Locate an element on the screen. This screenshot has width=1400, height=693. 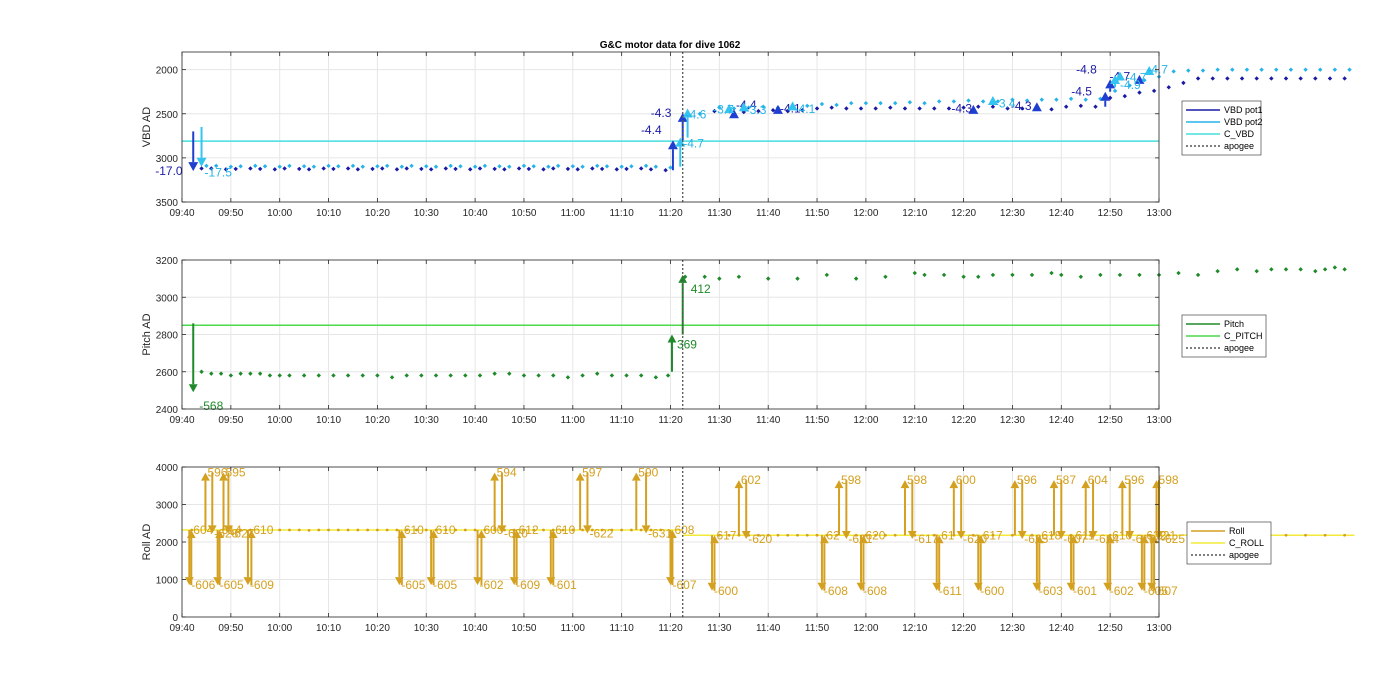
y-tick-label: 3200 is located at coordinates (167, 261).